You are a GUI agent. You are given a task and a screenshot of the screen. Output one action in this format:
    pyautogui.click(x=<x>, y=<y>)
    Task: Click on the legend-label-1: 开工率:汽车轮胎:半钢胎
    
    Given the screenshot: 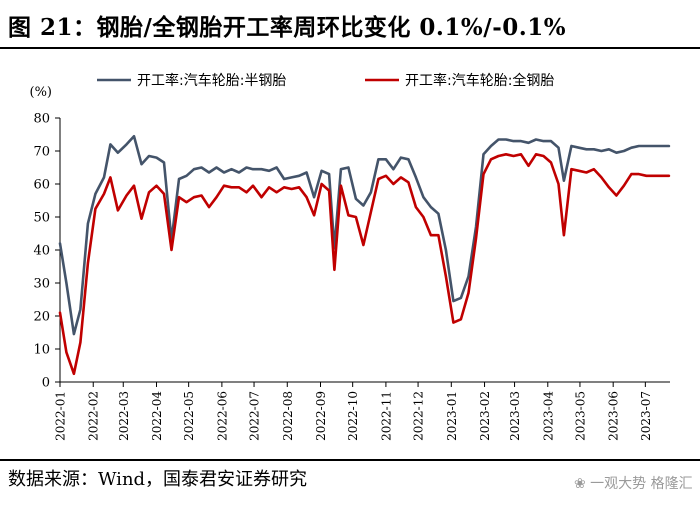 What is the action you would take?
    pyautogui.click(x=211, y=80)
    